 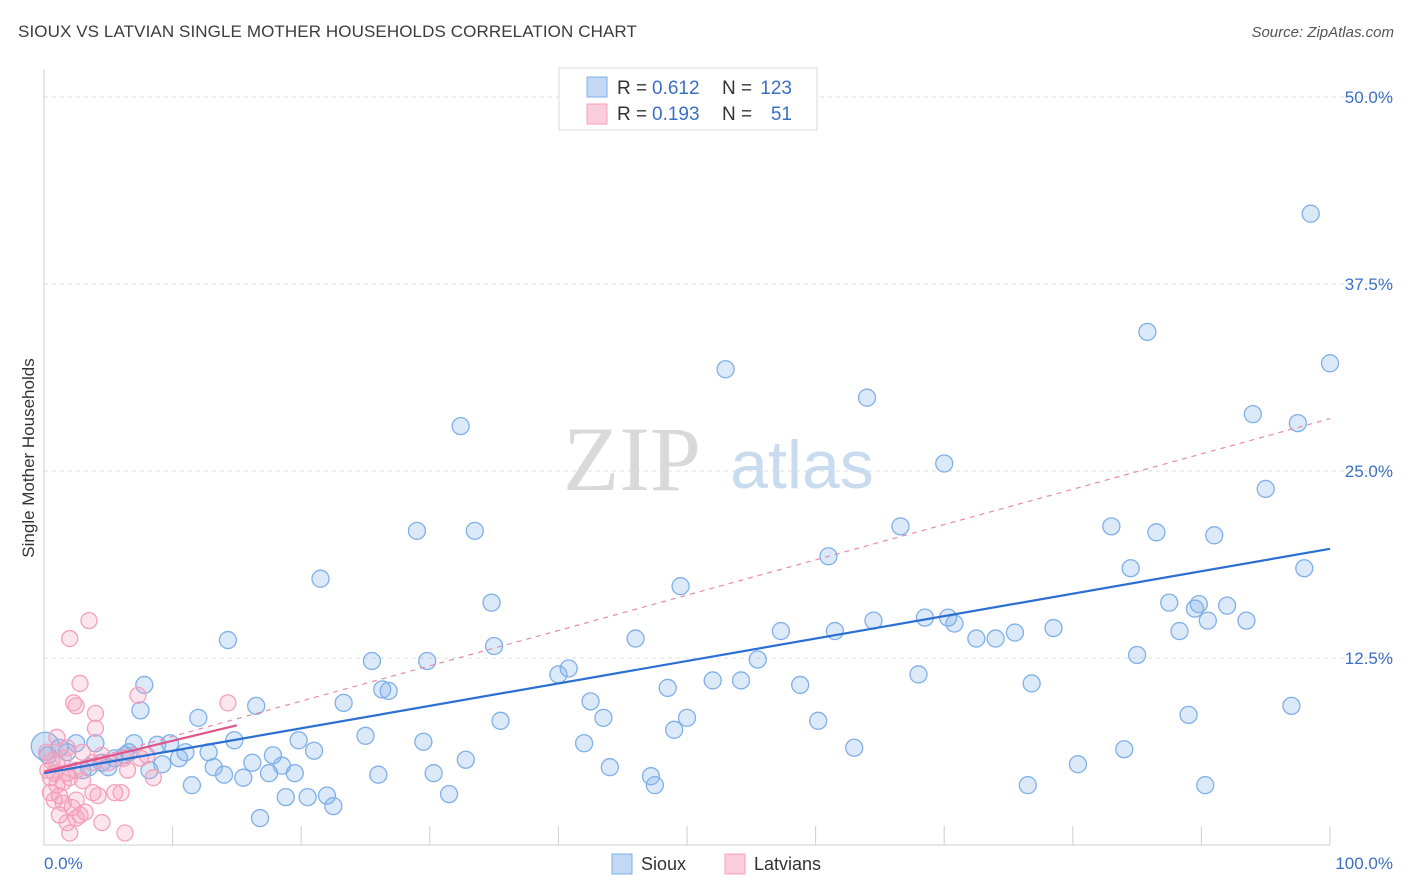 I want to click on y-tick-label: 12.5%, so click(x=1369, y=658).